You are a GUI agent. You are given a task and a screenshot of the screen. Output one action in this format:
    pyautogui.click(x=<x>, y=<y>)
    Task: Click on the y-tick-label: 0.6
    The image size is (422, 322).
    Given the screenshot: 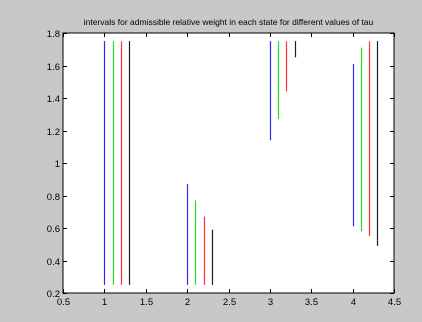 What is the action you would take?
    pyautogui.click(x=53, y=229)
    